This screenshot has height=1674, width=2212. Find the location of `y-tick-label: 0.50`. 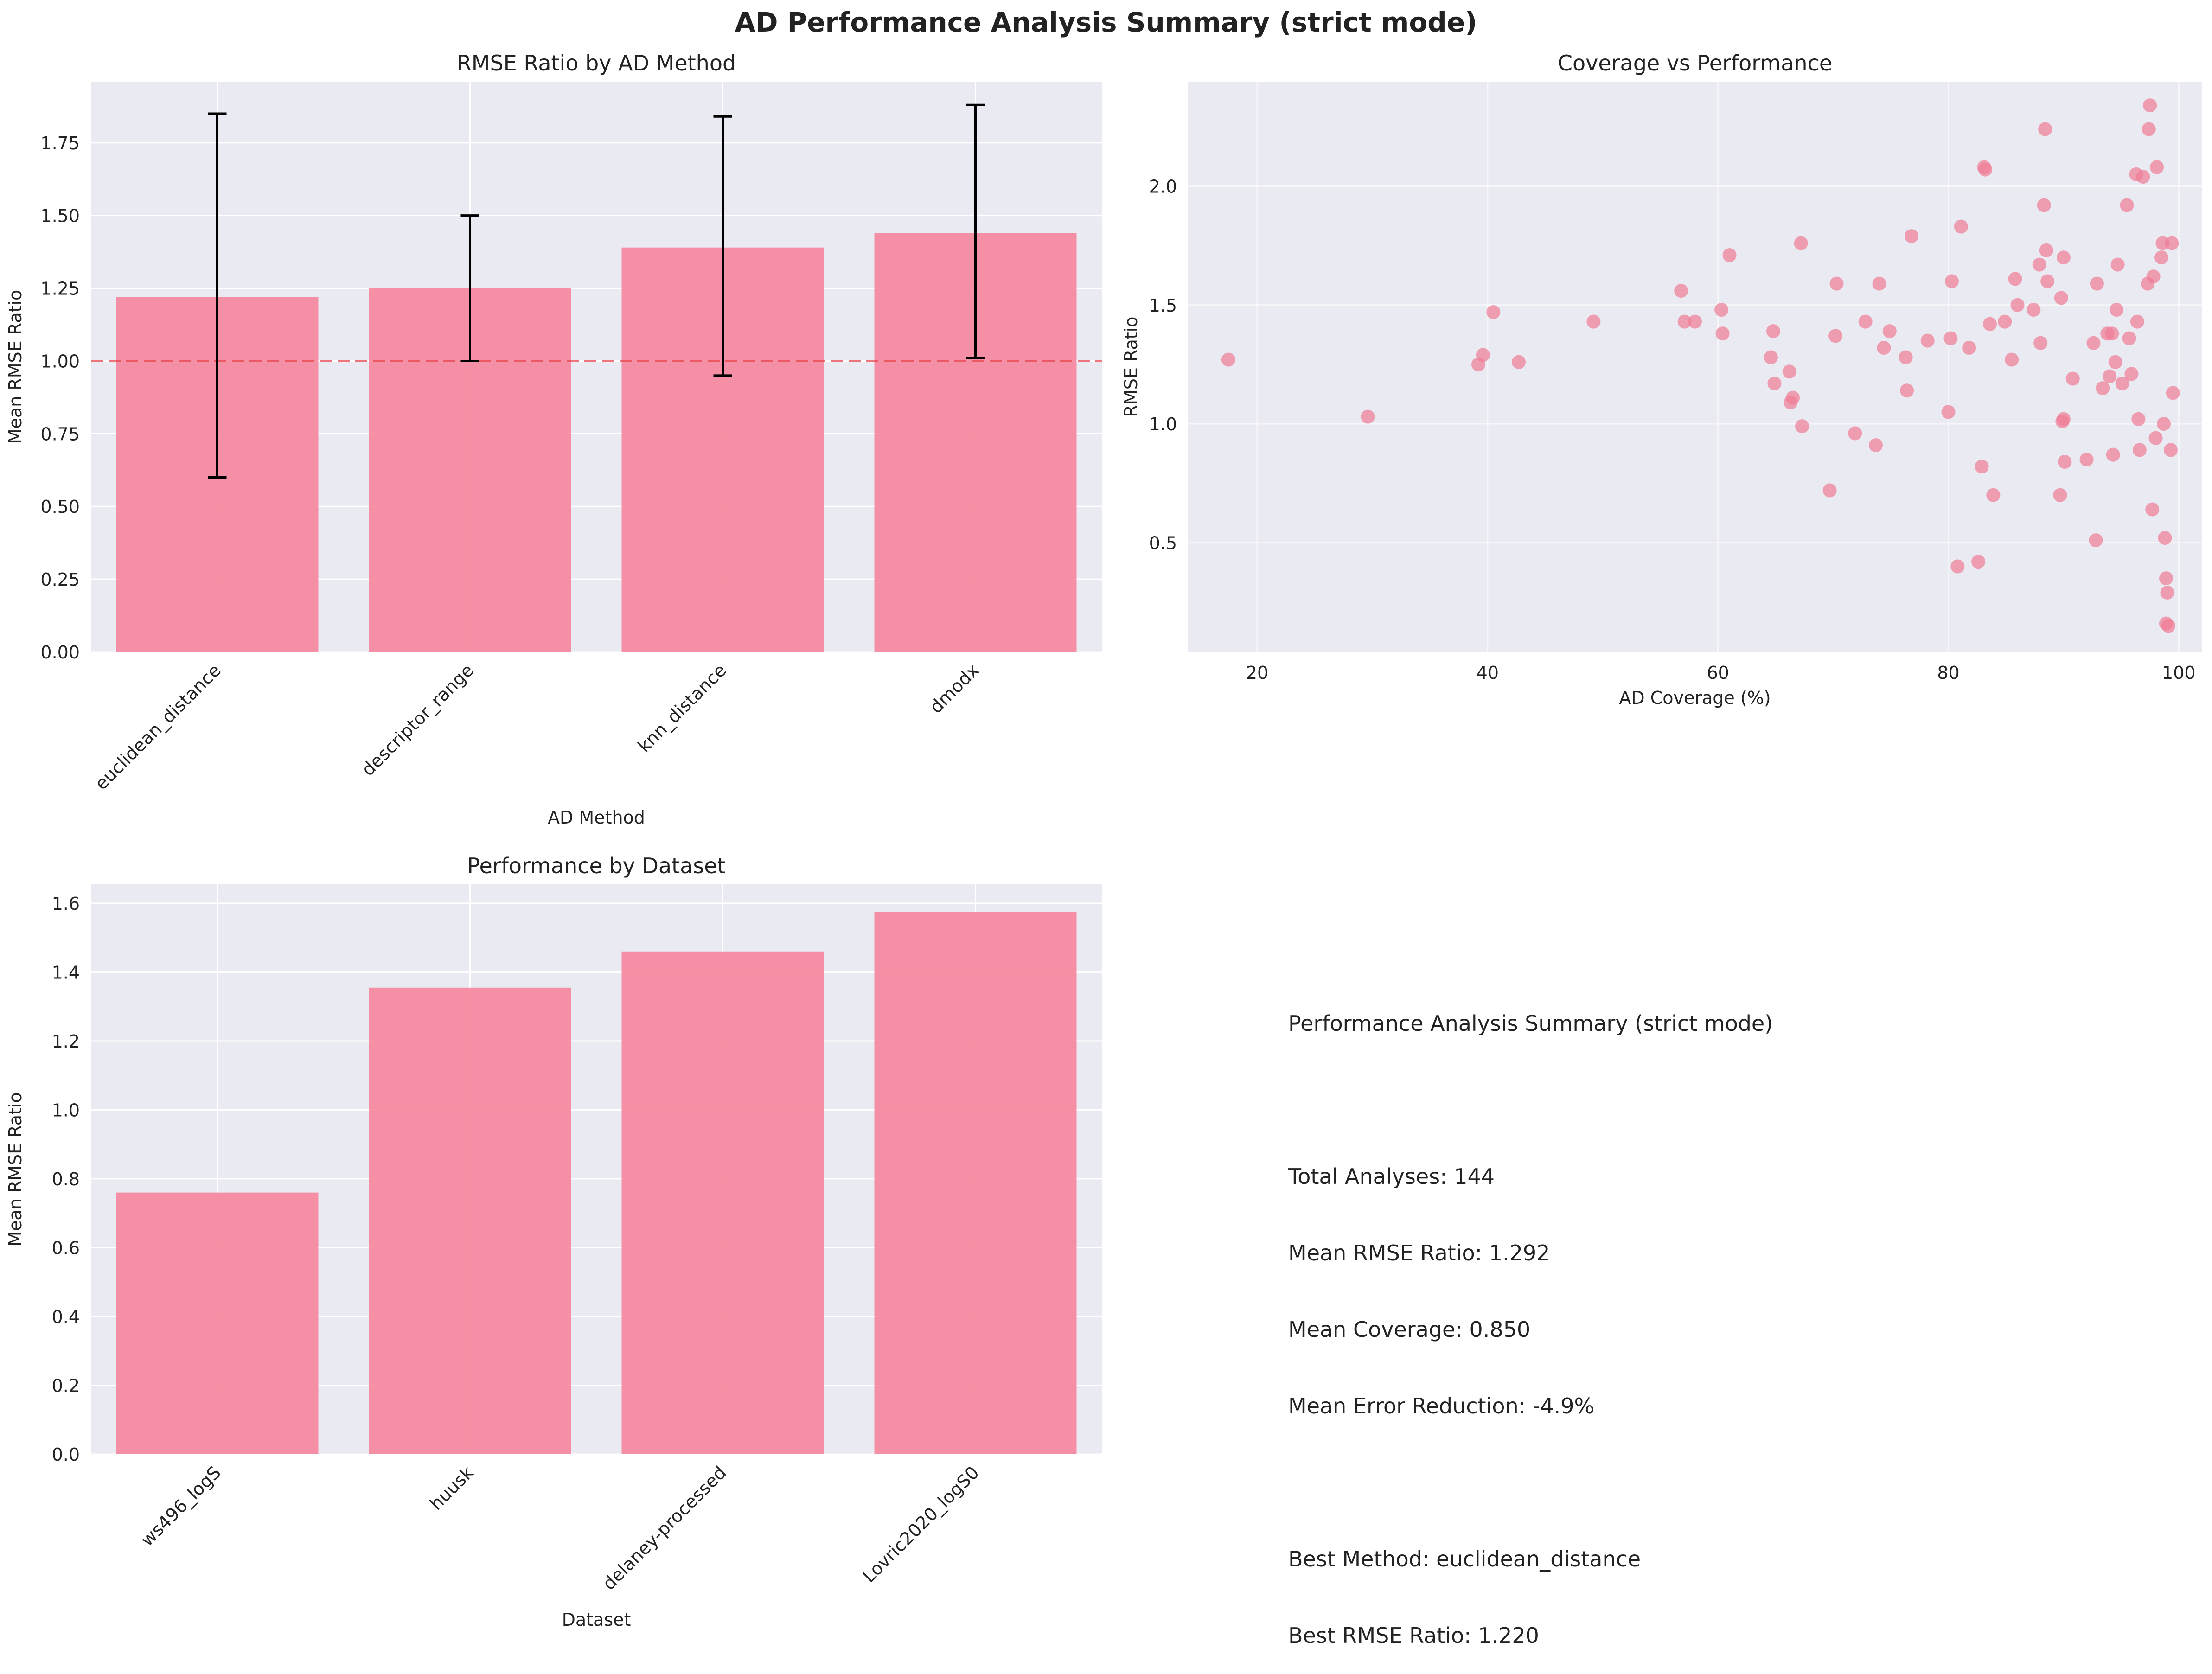

y-tick-label: 0.50 is located at coordinates (60, 507).